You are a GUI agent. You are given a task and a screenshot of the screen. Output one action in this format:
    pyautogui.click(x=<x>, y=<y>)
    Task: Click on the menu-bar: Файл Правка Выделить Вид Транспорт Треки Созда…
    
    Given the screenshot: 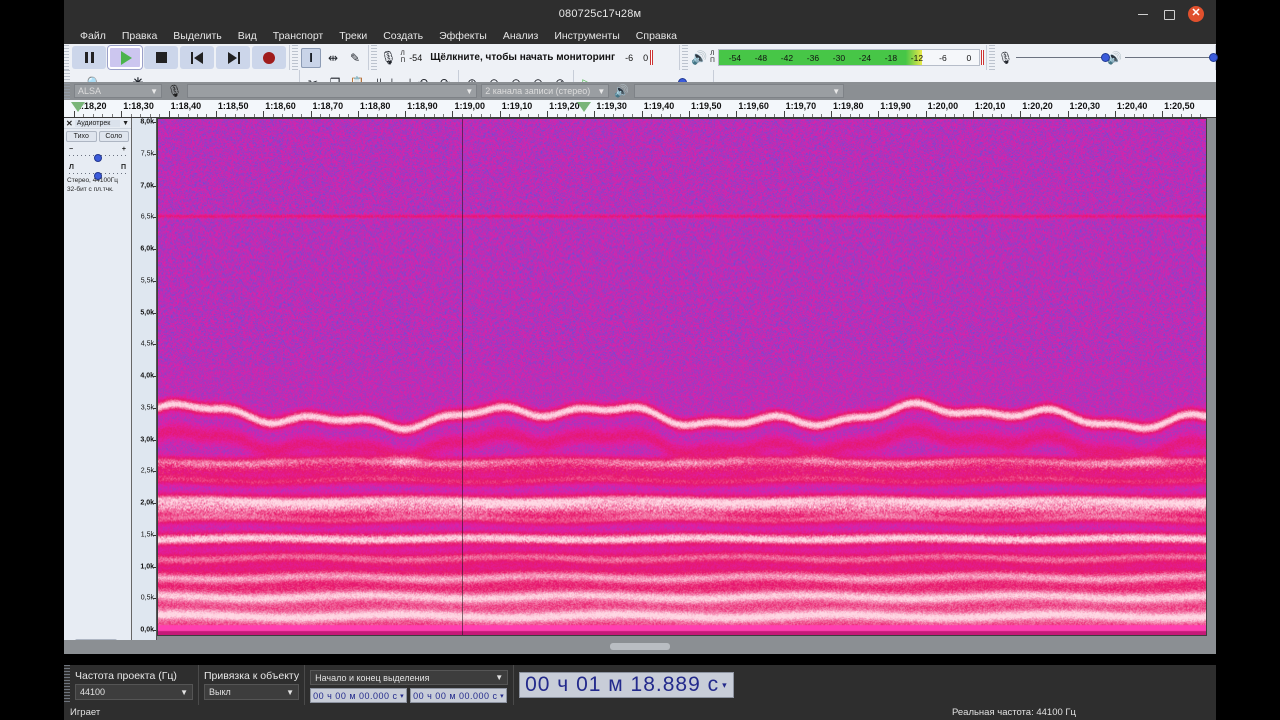 What is the action you would take?
    pyautogui.click(x=640, y=35)
    